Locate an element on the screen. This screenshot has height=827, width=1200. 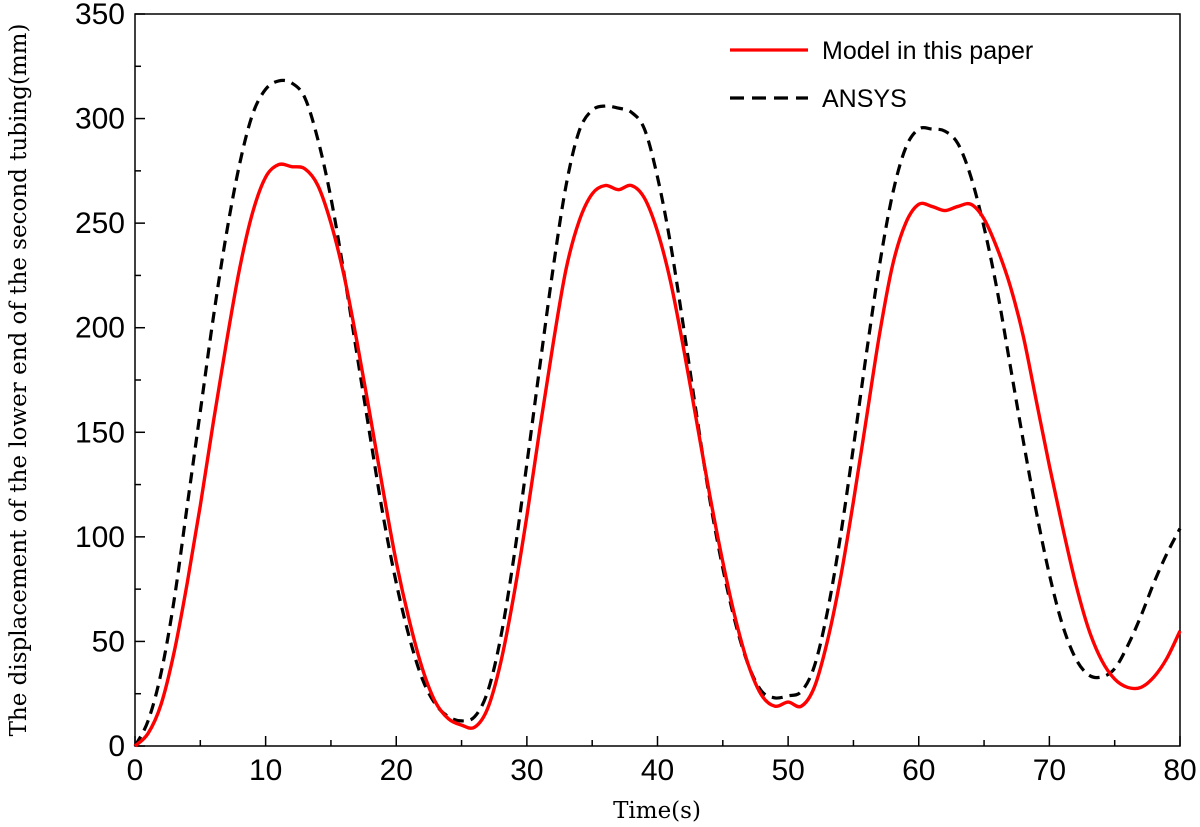
x-tick-label: 40 is located at coordinates (657, 770).